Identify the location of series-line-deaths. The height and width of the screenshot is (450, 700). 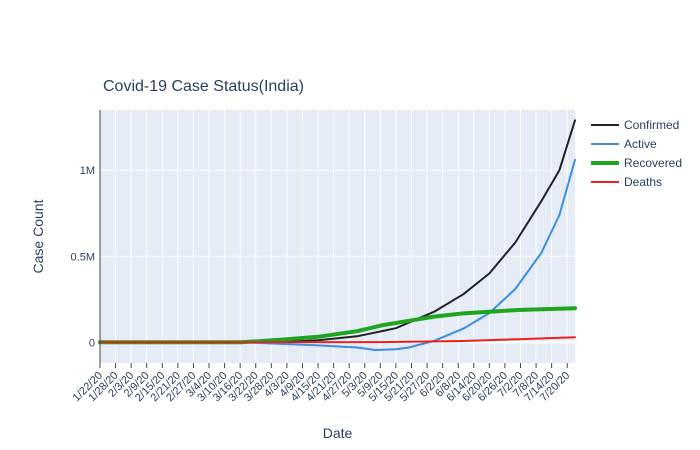
(337, 340).